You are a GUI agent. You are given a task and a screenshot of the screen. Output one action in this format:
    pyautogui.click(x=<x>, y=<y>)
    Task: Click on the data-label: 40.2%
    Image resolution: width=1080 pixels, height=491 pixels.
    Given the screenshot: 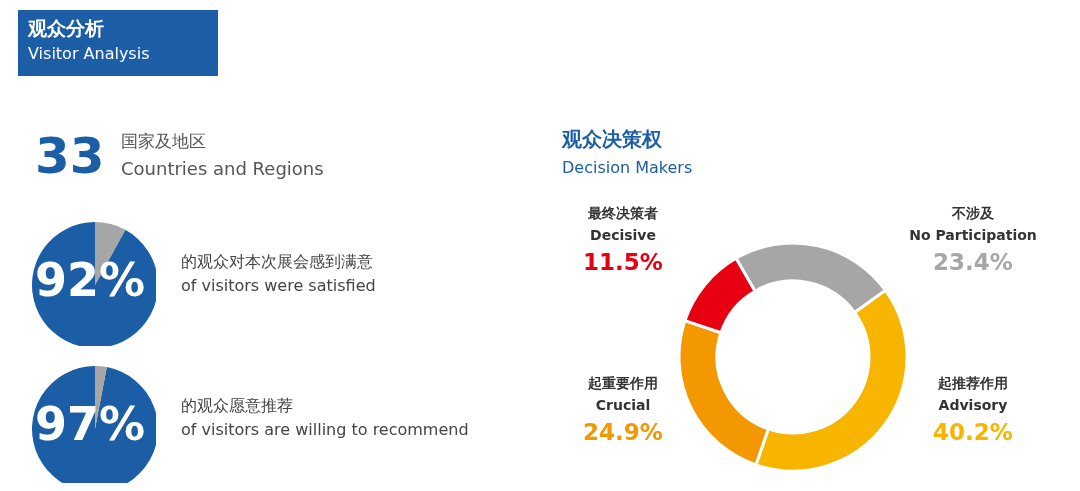 What is the action you would take?
    pyautogui.click(x=973, y=432)
    